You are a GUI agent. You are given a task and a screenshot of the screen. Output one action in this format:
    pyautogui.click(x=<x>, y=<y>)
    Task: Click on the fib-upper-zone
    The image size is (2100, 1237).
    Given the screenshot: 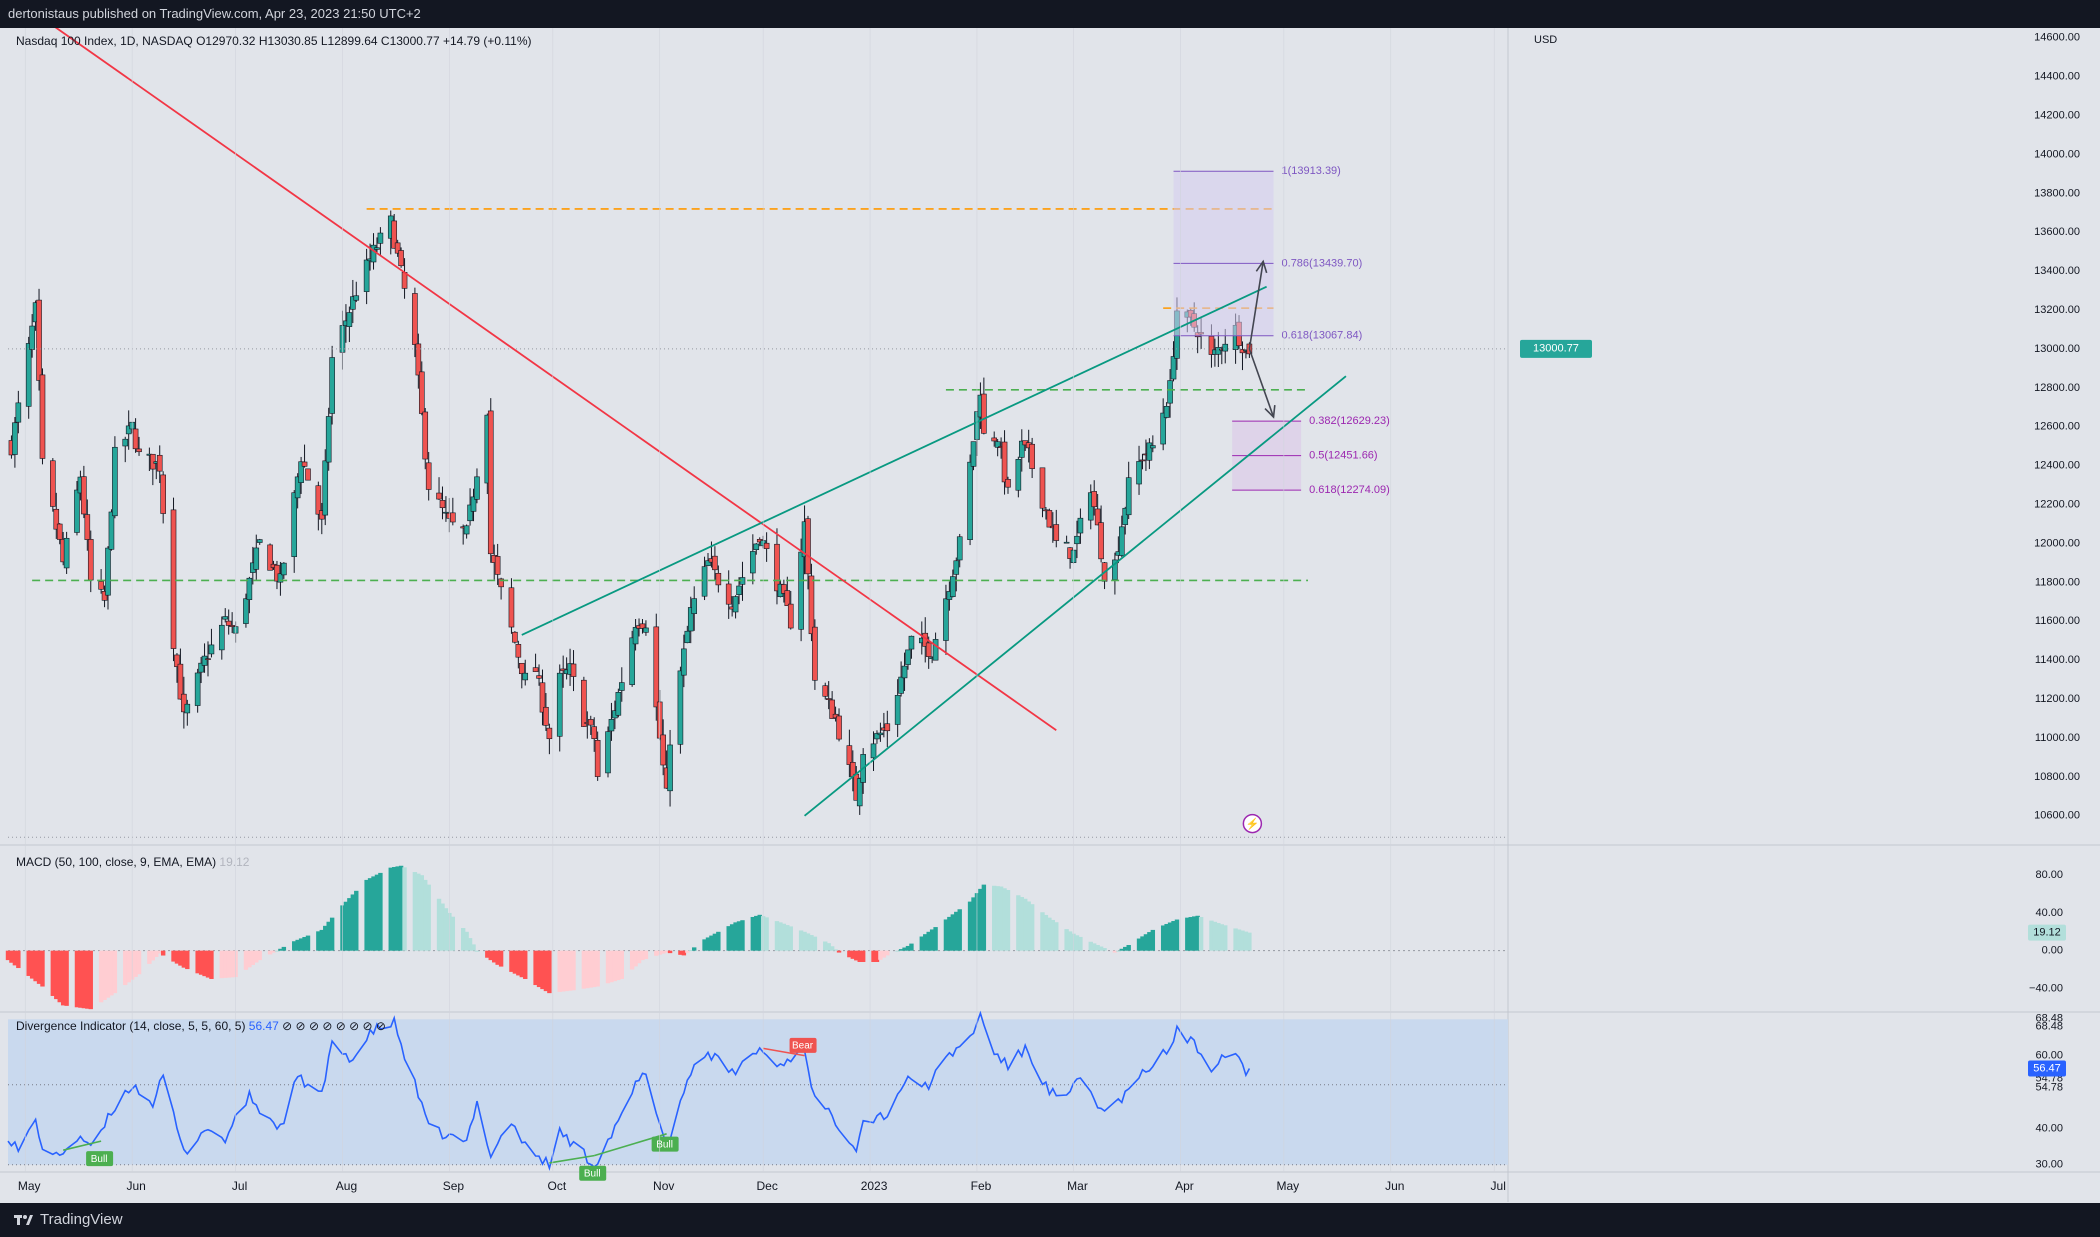 What is the action you would take?
    pyautogui.click(x=1223, y=253)
    